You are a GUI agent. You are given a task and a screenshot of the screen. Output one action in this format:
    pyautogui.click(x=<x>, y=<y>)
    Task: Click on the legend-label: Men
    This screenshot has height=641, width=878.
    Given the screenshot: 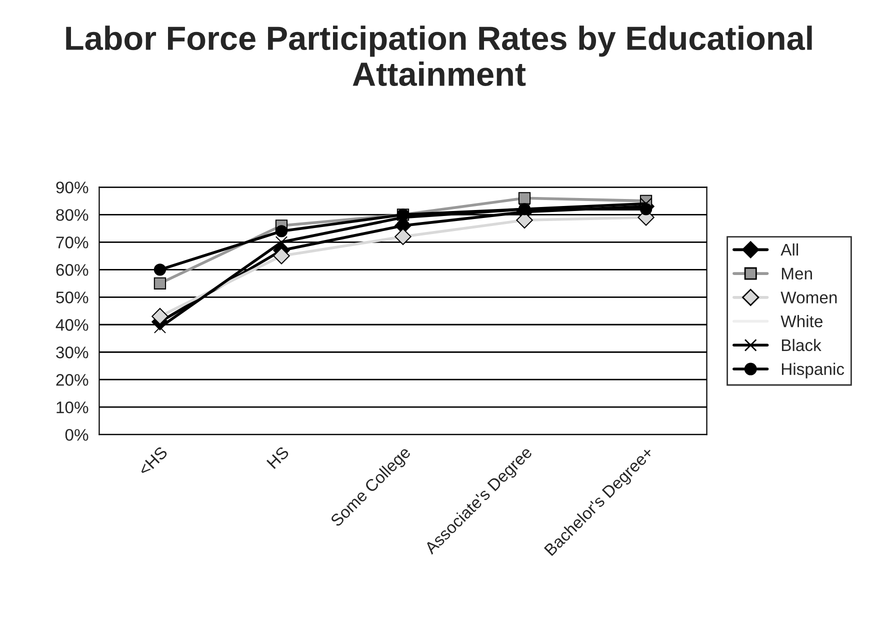 What is the action you would take?
    pyautogui.click(x=797, y=274)
    